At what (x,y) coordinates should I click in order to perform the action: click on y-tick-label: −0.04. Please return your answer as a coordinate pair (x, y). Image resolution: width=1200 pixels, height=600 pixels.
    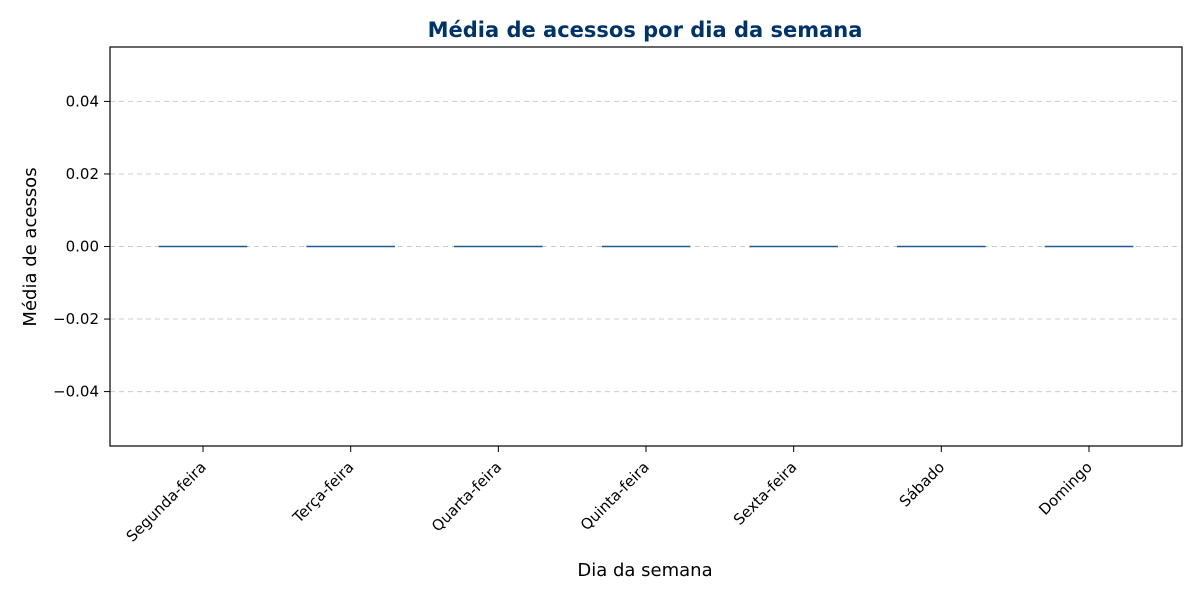
    Looking at the image, I should click on (76, 392).